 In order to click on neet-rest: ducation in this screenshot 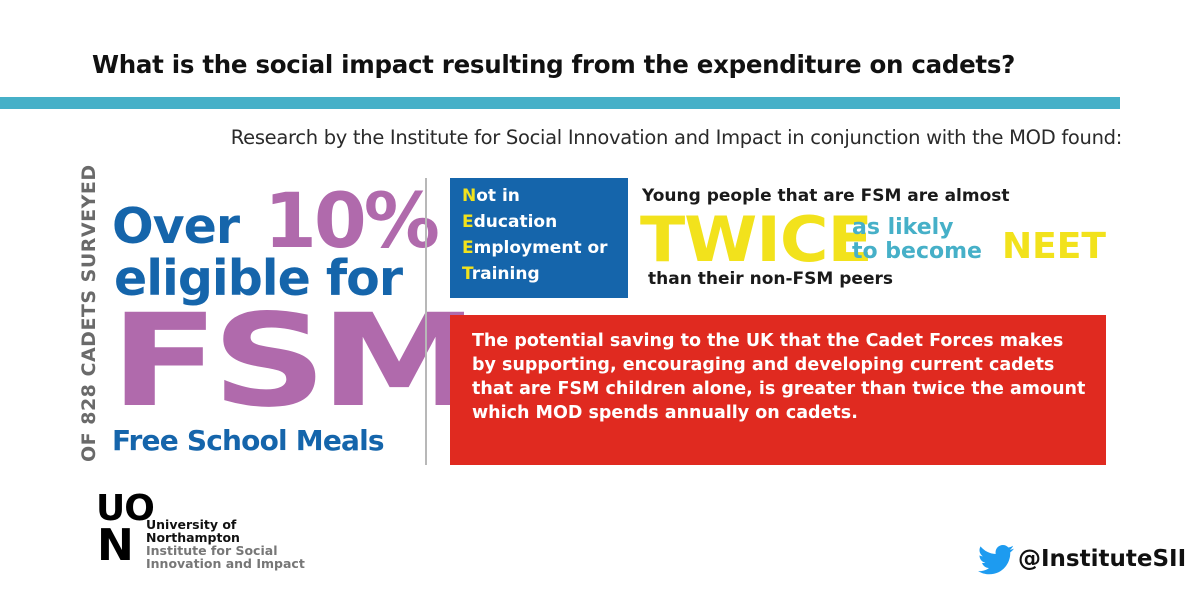, I will do `click(515, 222)`.